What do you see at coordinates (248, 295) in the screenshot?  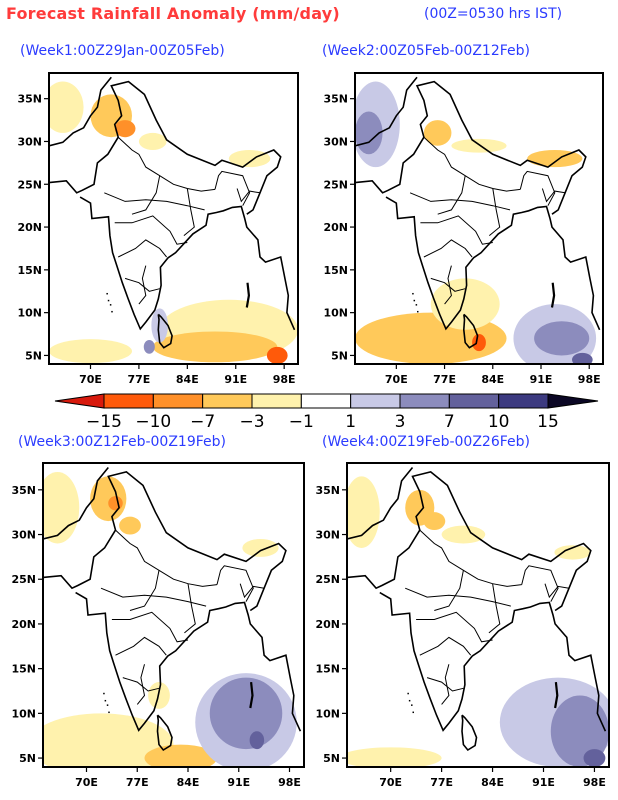 I see `andaman-islands` at bounding box center [248, 295].